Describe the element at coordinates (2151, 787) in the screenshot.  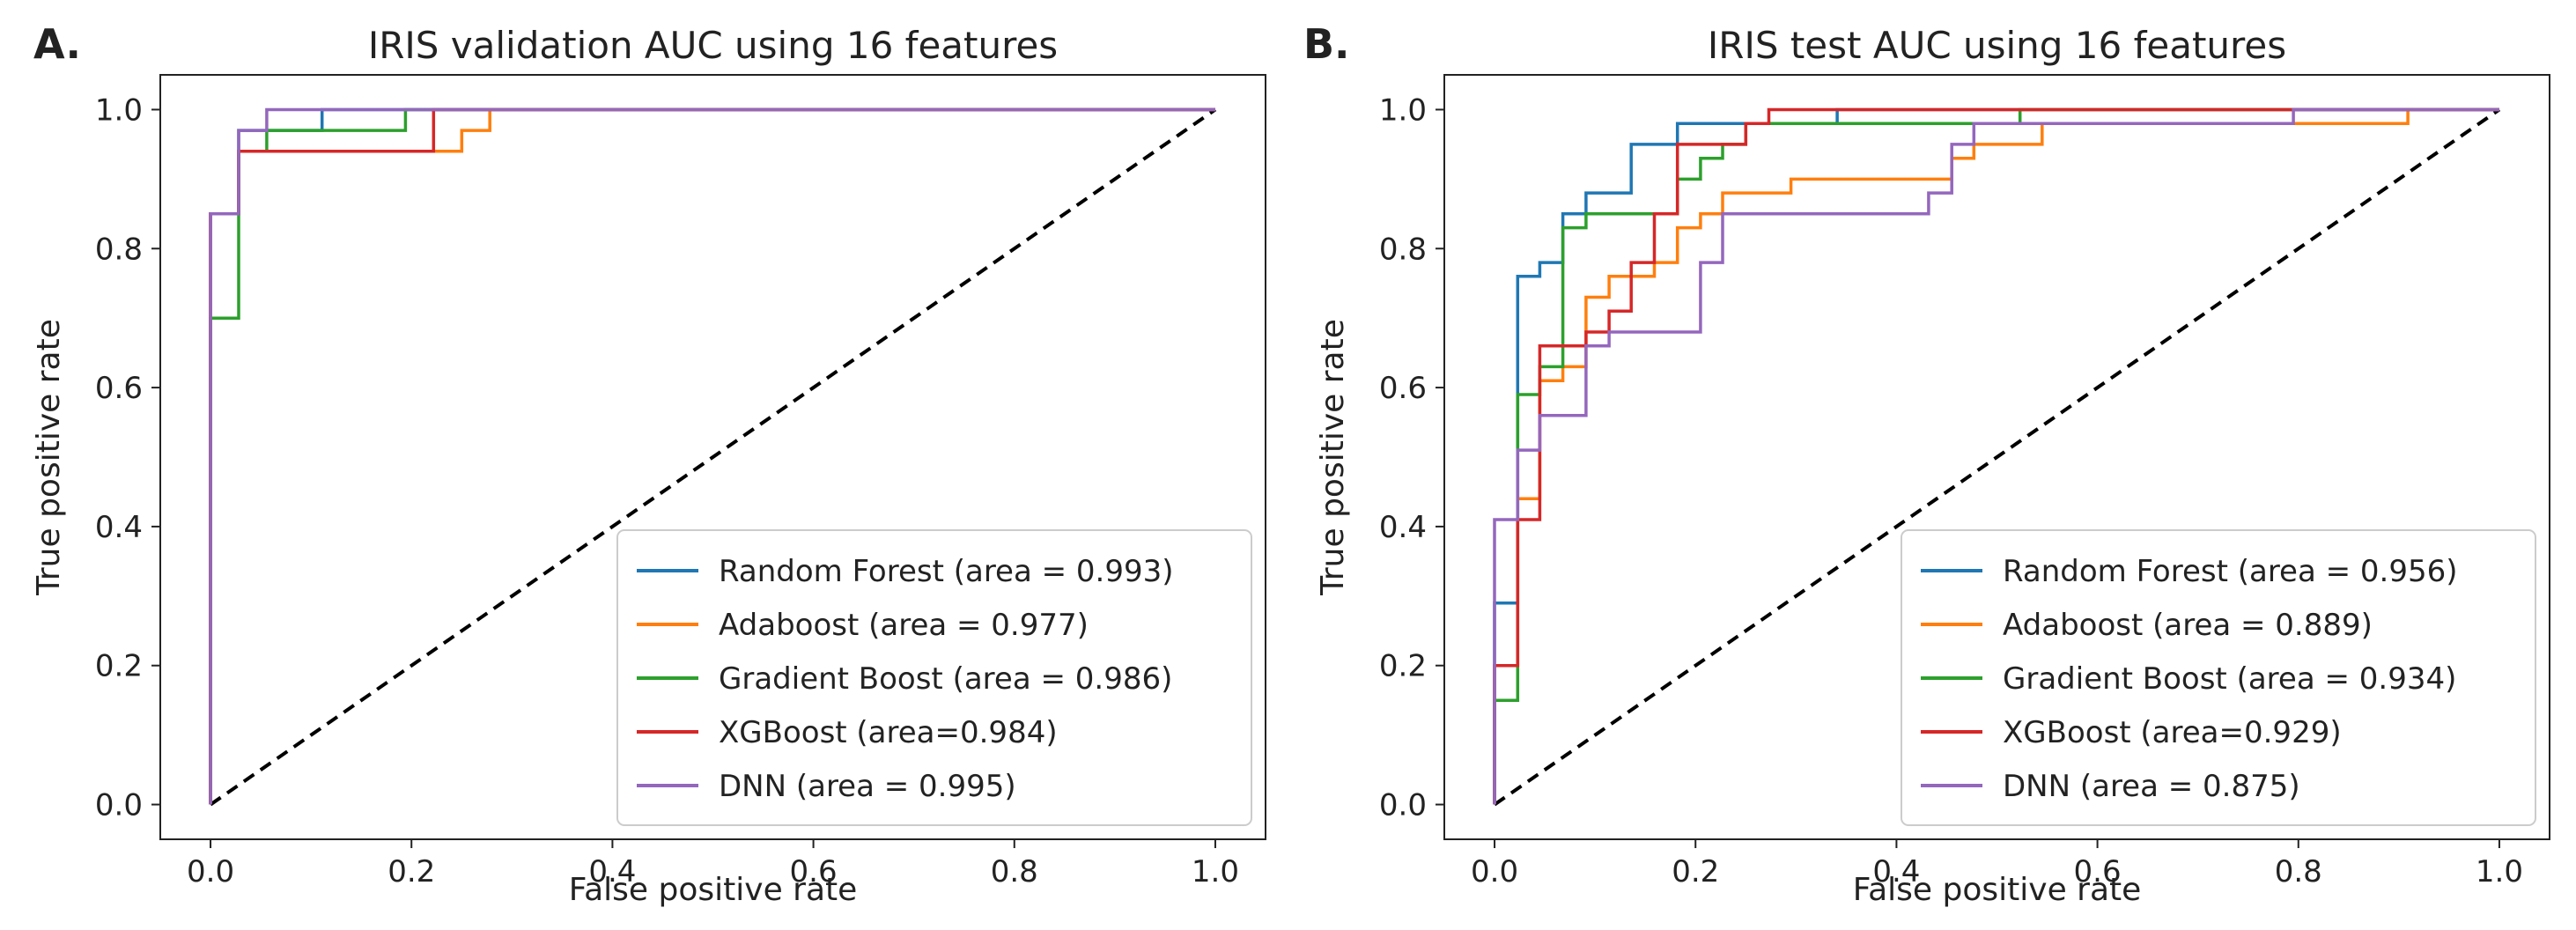
I see `legend-entry-label: DNN (area = 0.875)` at that location.